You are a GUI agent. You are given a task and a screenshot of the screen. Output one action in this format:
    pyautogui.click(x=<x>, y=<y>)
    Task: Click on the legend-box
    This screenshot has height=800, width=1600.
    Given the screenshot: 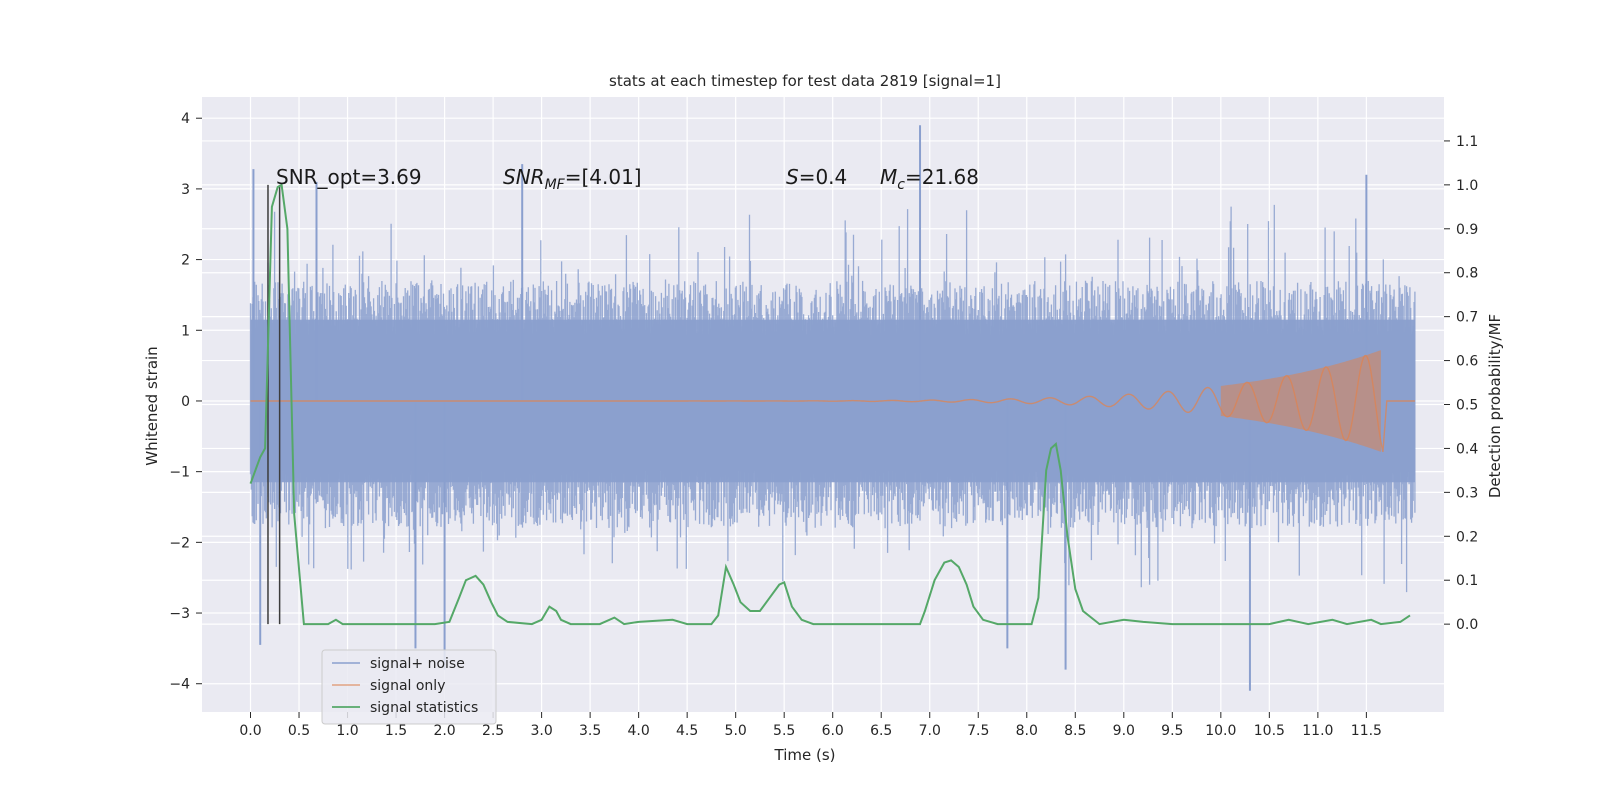 What is the action you would take?
    pyautogui.click(x=409, y=687)
    